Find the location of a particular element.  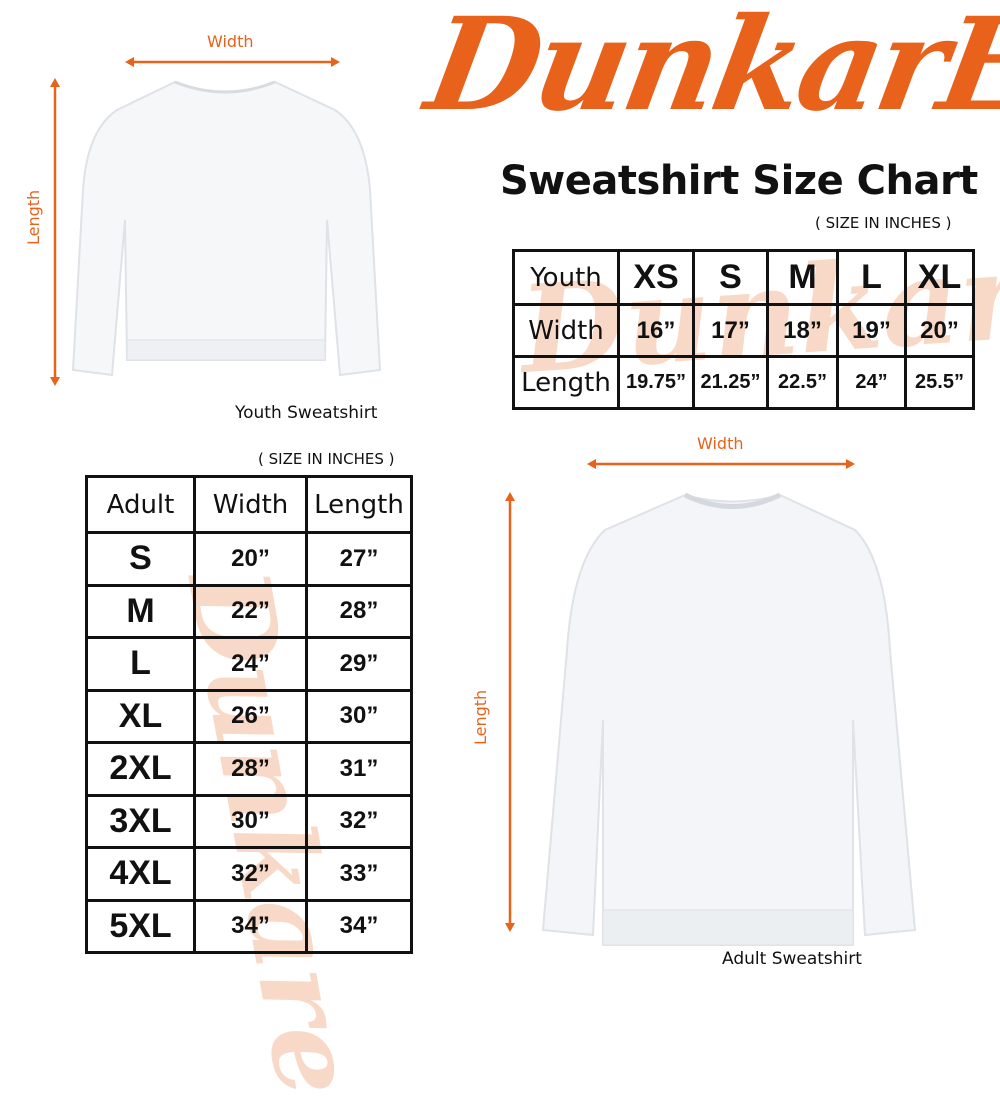

size-label: S is located at coordinates (140, 559).